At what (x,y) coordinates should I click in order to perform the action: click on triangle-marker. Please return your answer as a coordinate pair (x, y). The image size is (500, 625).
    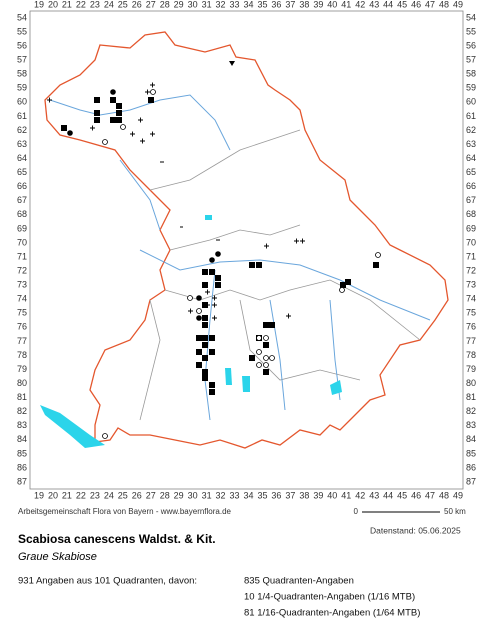
    Looking at the image, I should click on (232, 63).